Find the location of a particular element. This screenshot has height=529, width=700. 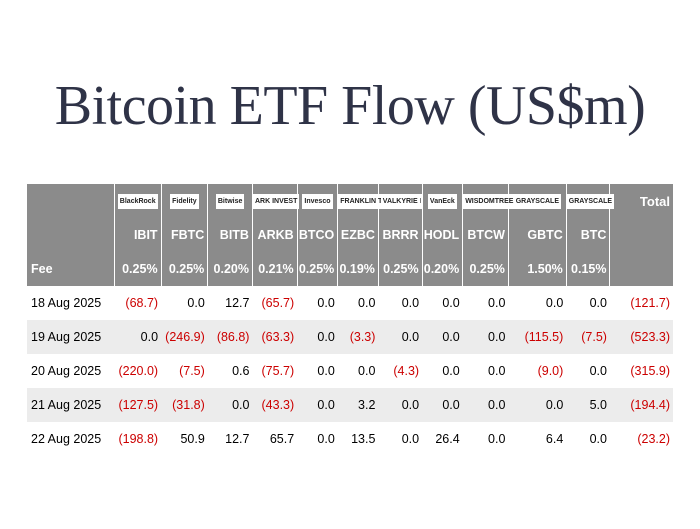

ark-invest-logo: ARK INVEST is located at coordinates (276, 201).